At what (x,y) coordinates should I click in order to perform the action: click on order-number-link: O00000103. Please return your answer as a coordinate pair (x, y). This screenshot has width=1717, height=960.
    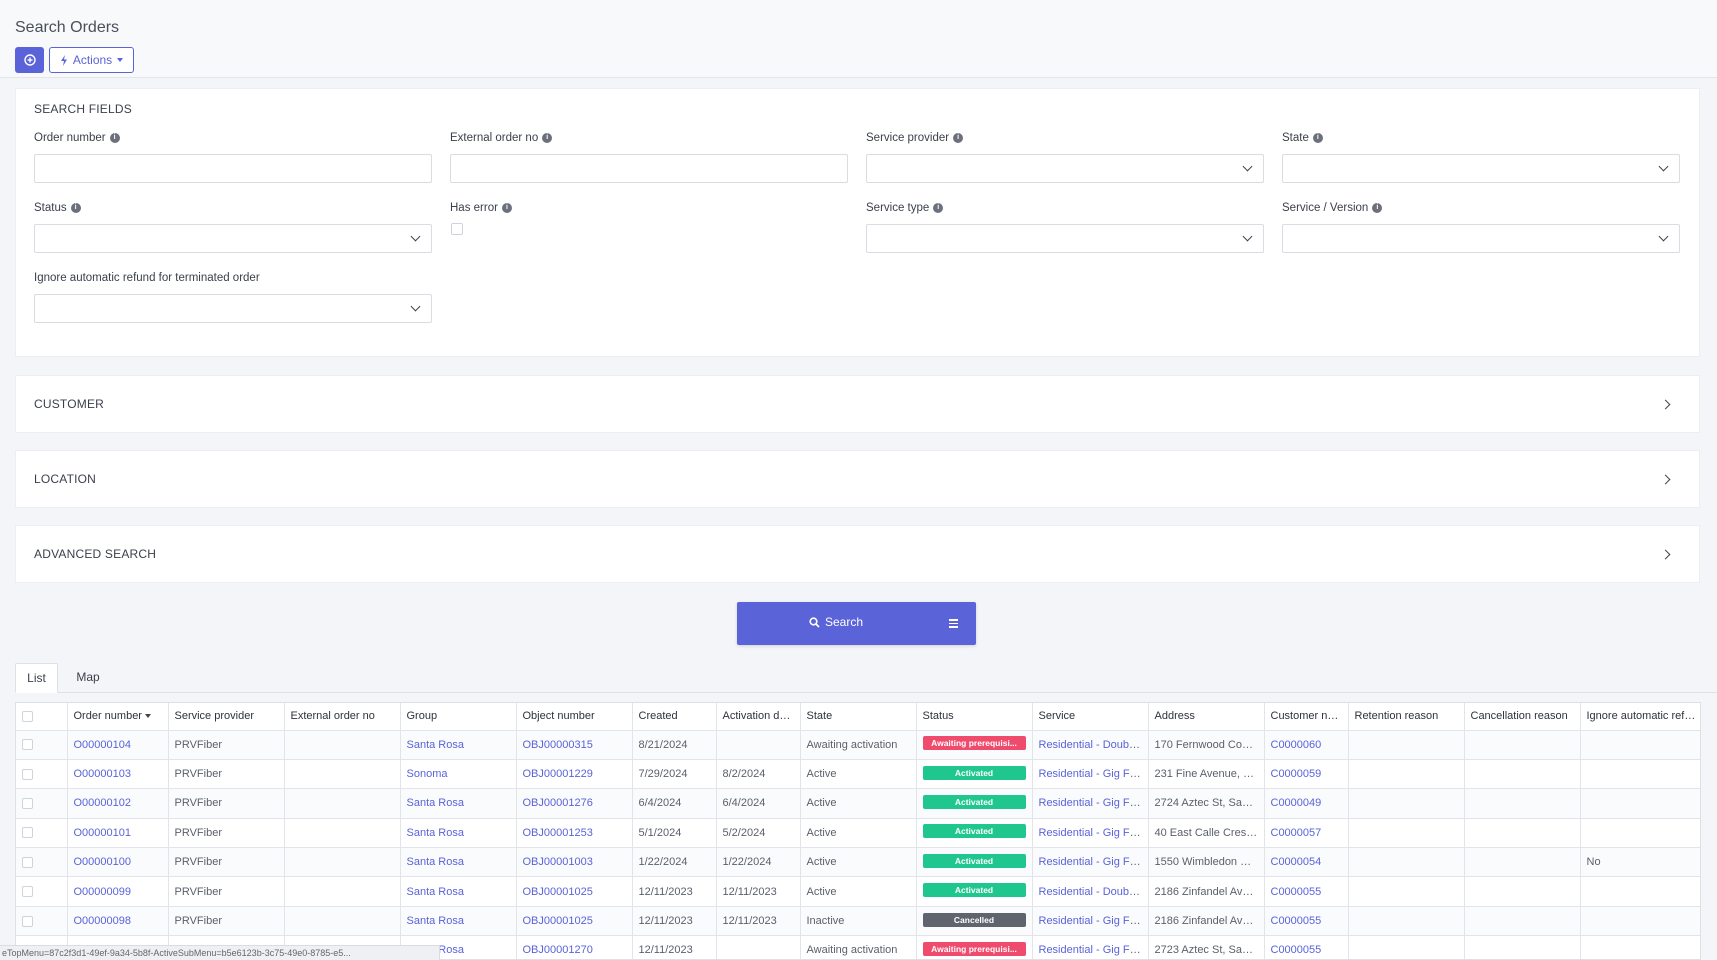
    Looking at the image, I should click on (102, 774).